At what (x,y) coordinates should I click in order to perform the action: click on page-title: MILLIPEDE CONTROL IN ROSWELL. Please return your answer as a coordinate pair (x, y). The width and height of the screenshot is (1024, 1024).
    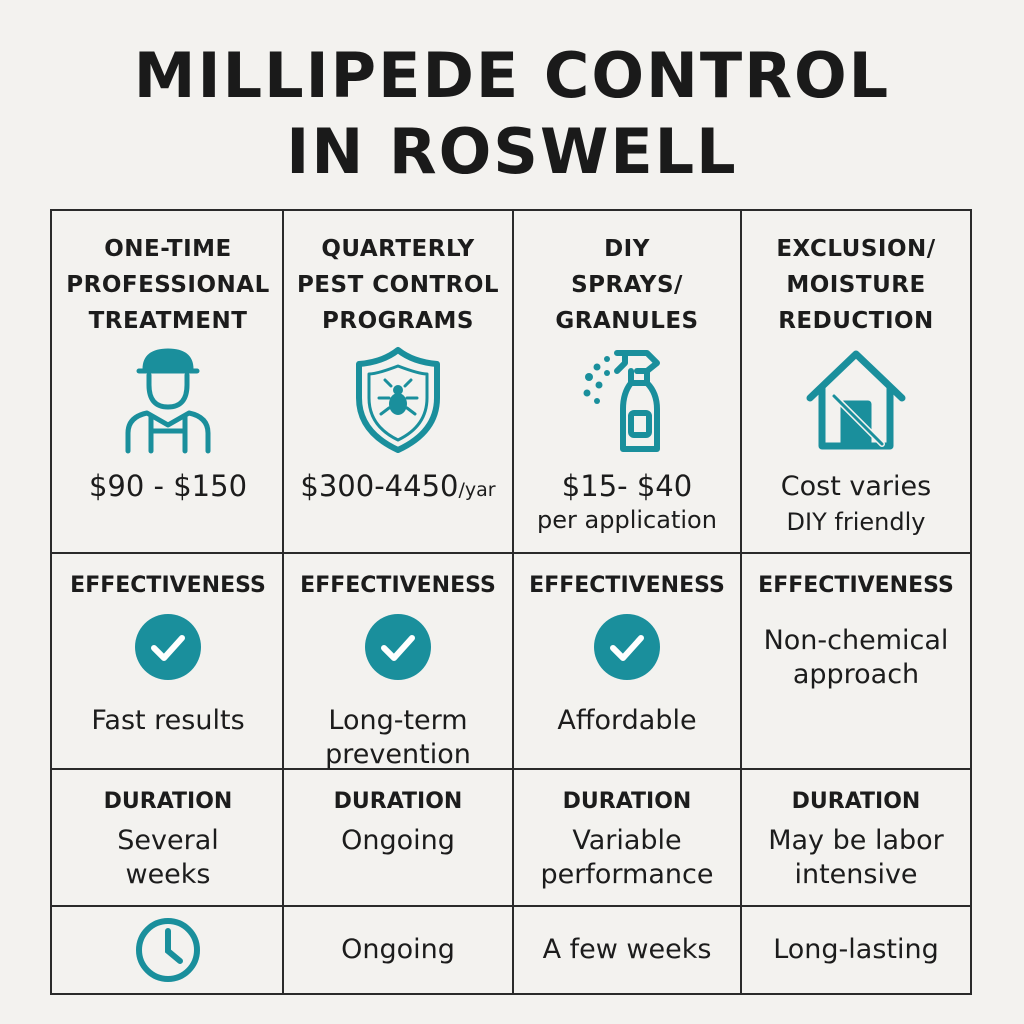
    Looking at the image, I should click on (512, 114).